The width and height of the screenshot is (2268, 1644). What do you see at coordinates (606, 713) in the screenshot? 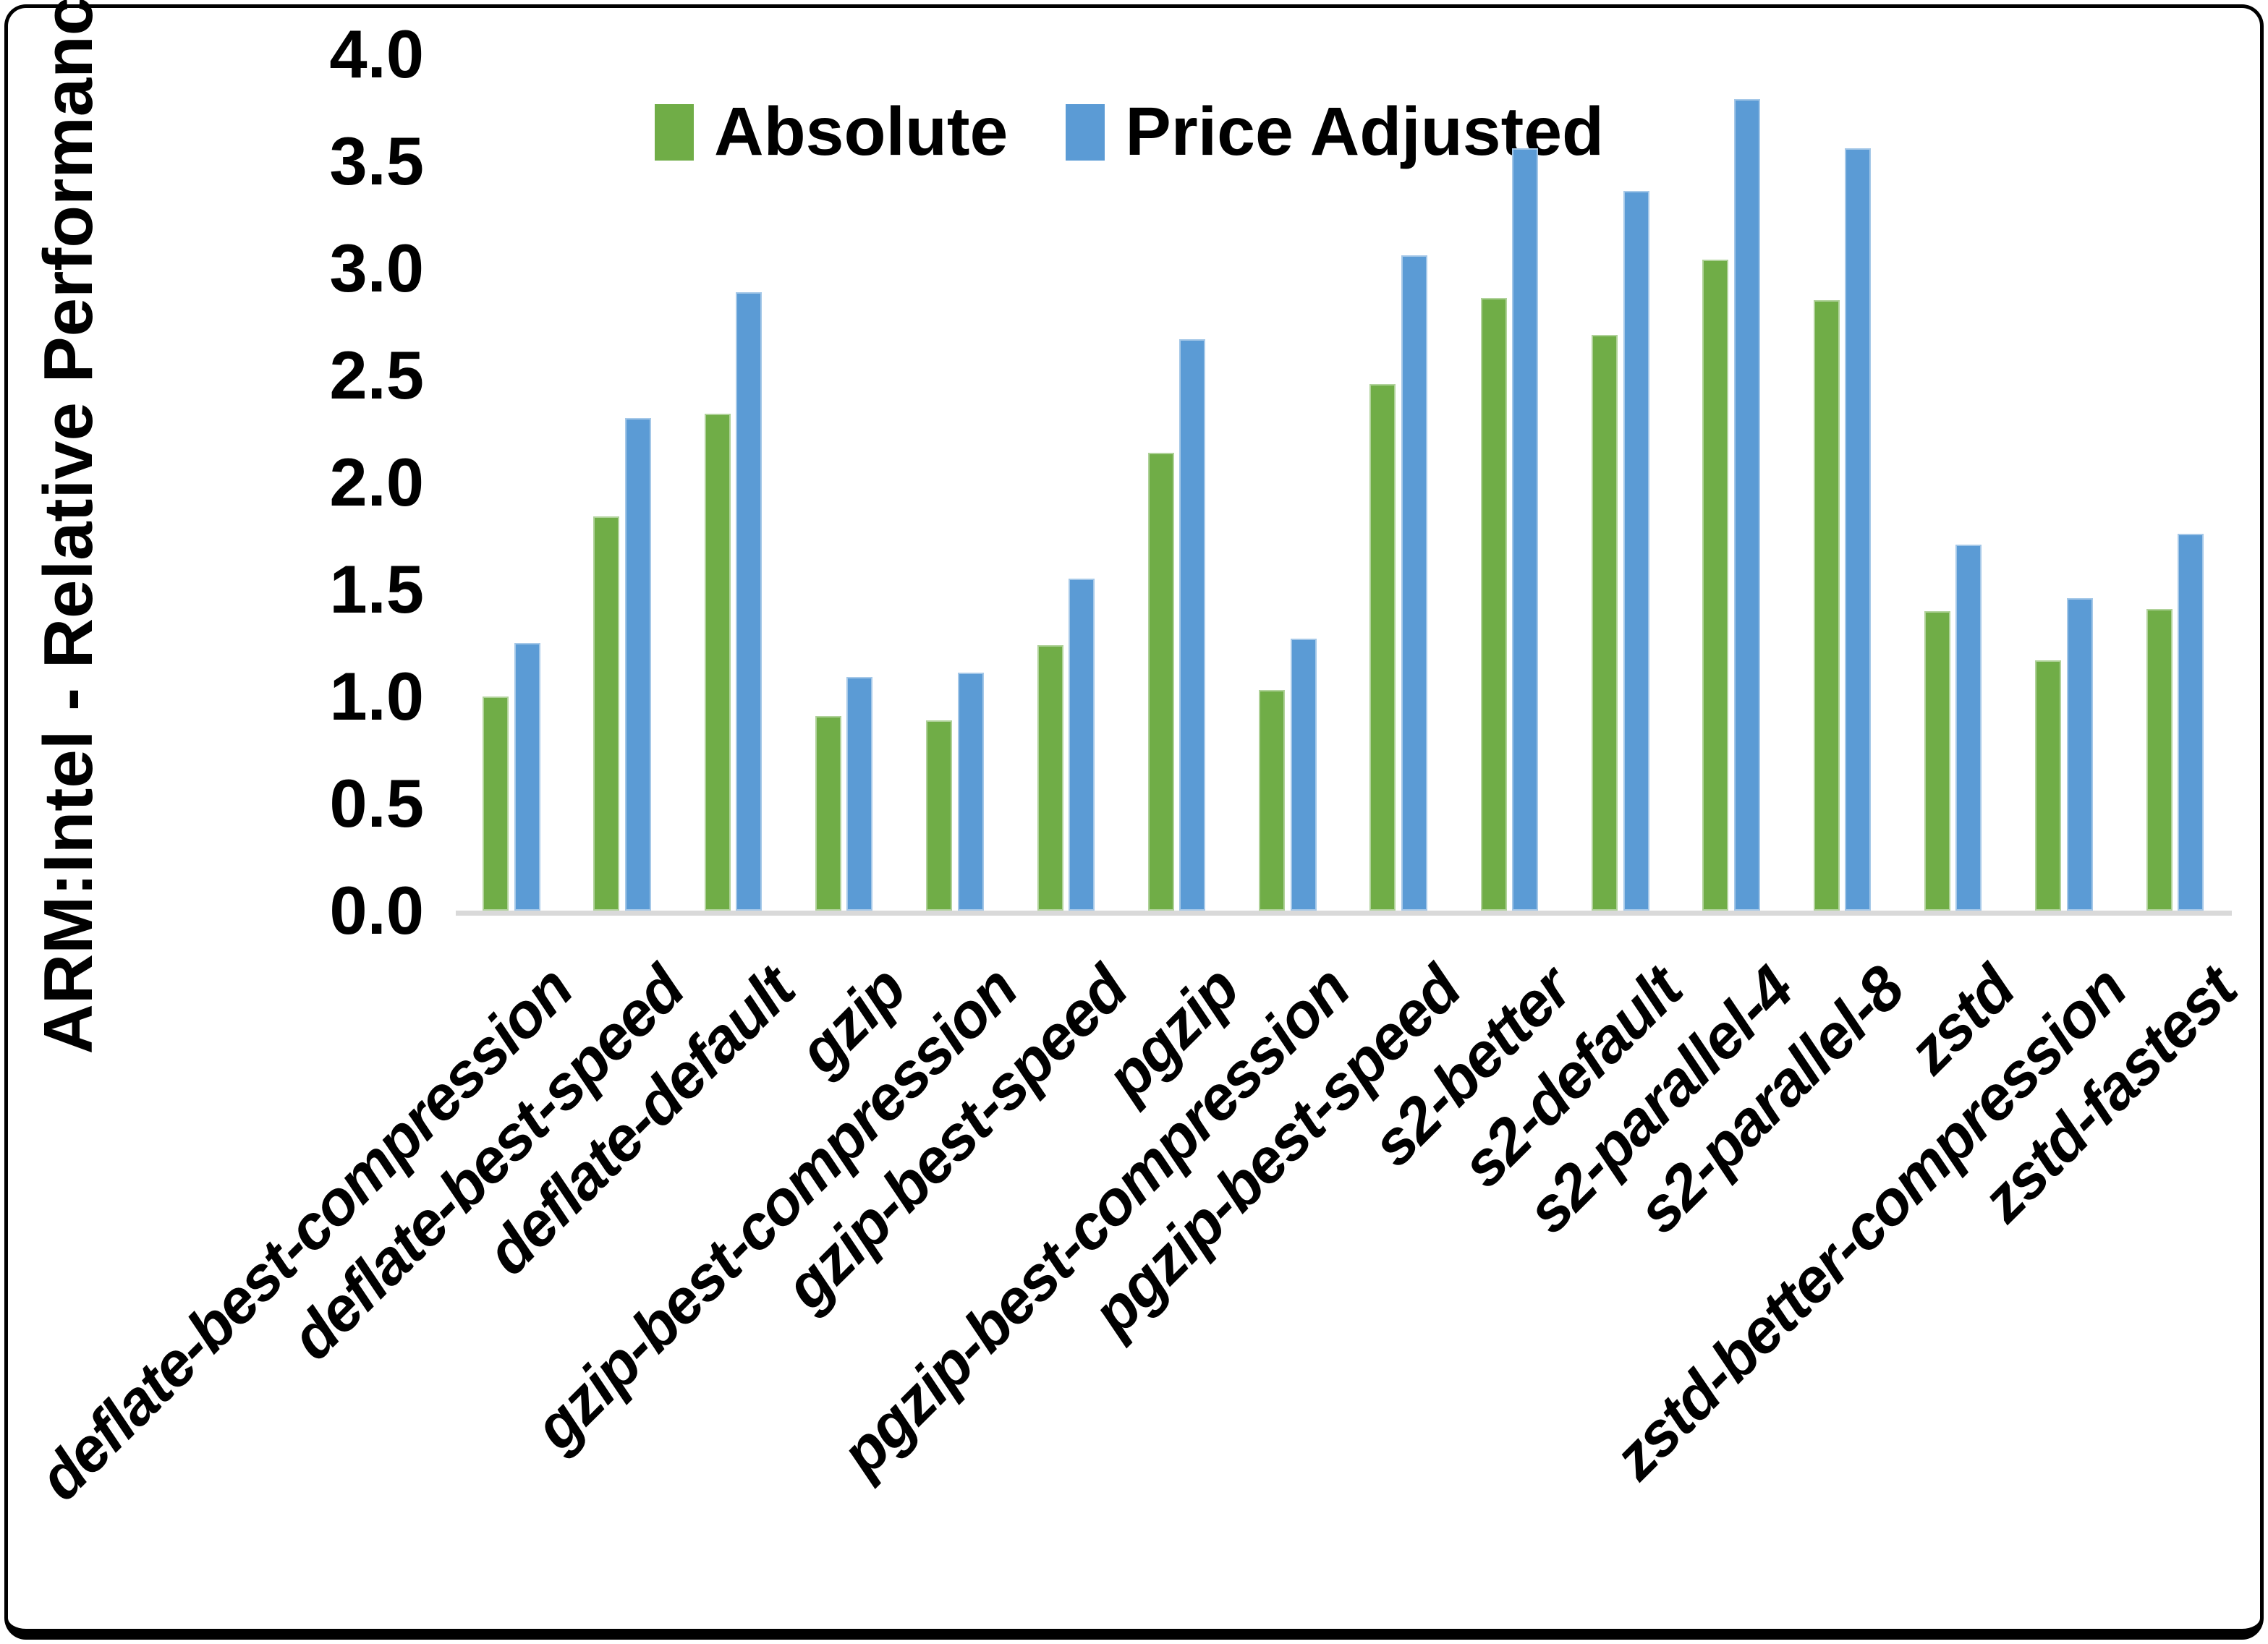
I see `bar-absolute-deflate-best-speed` at bounding box center [606, 713].